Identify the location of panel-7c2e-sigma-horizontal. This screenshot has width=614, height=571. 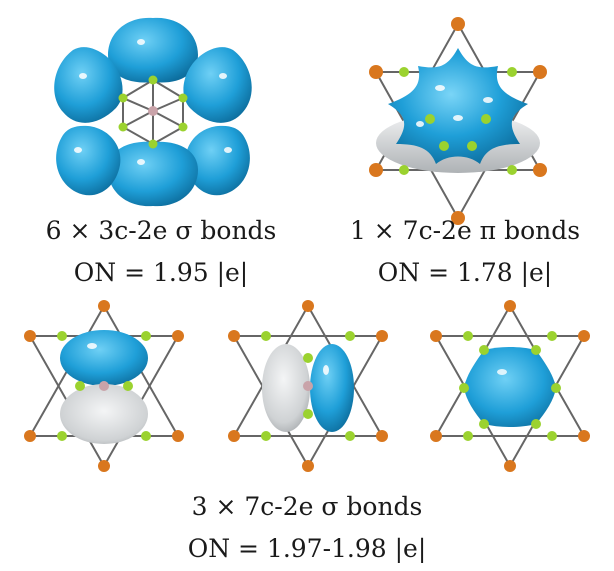
(308, 386).